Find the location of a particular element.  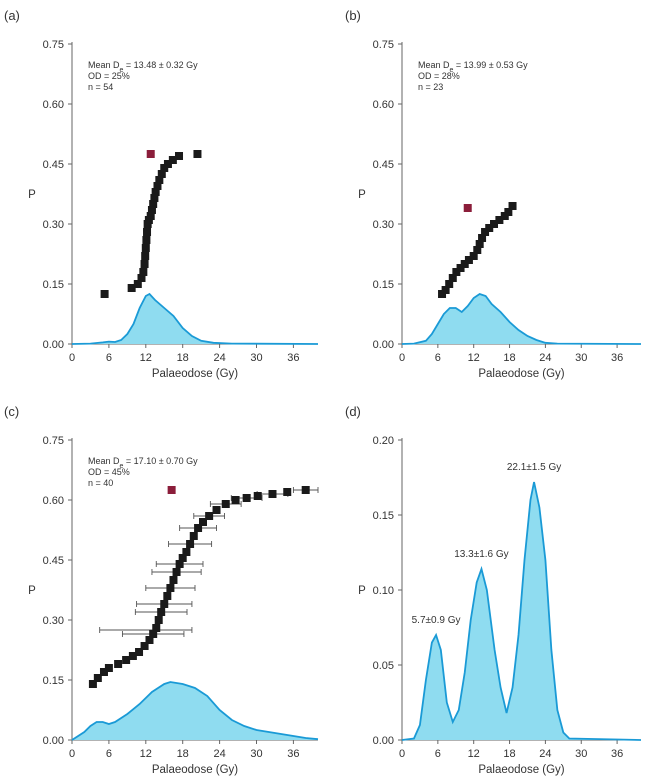

highlight-point is located at coordinates (467, 208).